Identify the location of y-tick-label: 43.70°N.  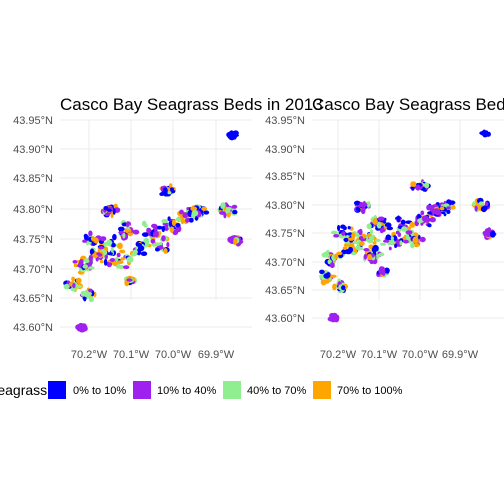
(33, 270).